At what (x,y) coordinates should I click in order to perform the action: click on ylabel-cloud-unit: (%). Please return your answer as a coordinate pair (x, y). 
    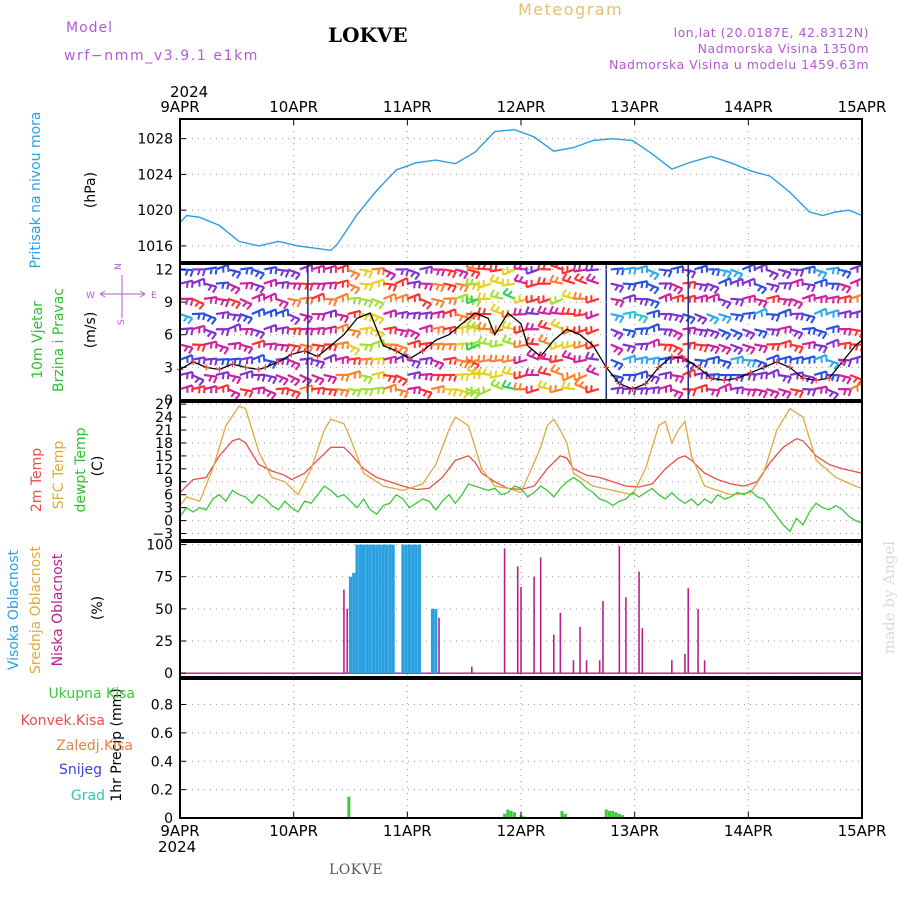
    Looking at the image, I should click on (98, 608).